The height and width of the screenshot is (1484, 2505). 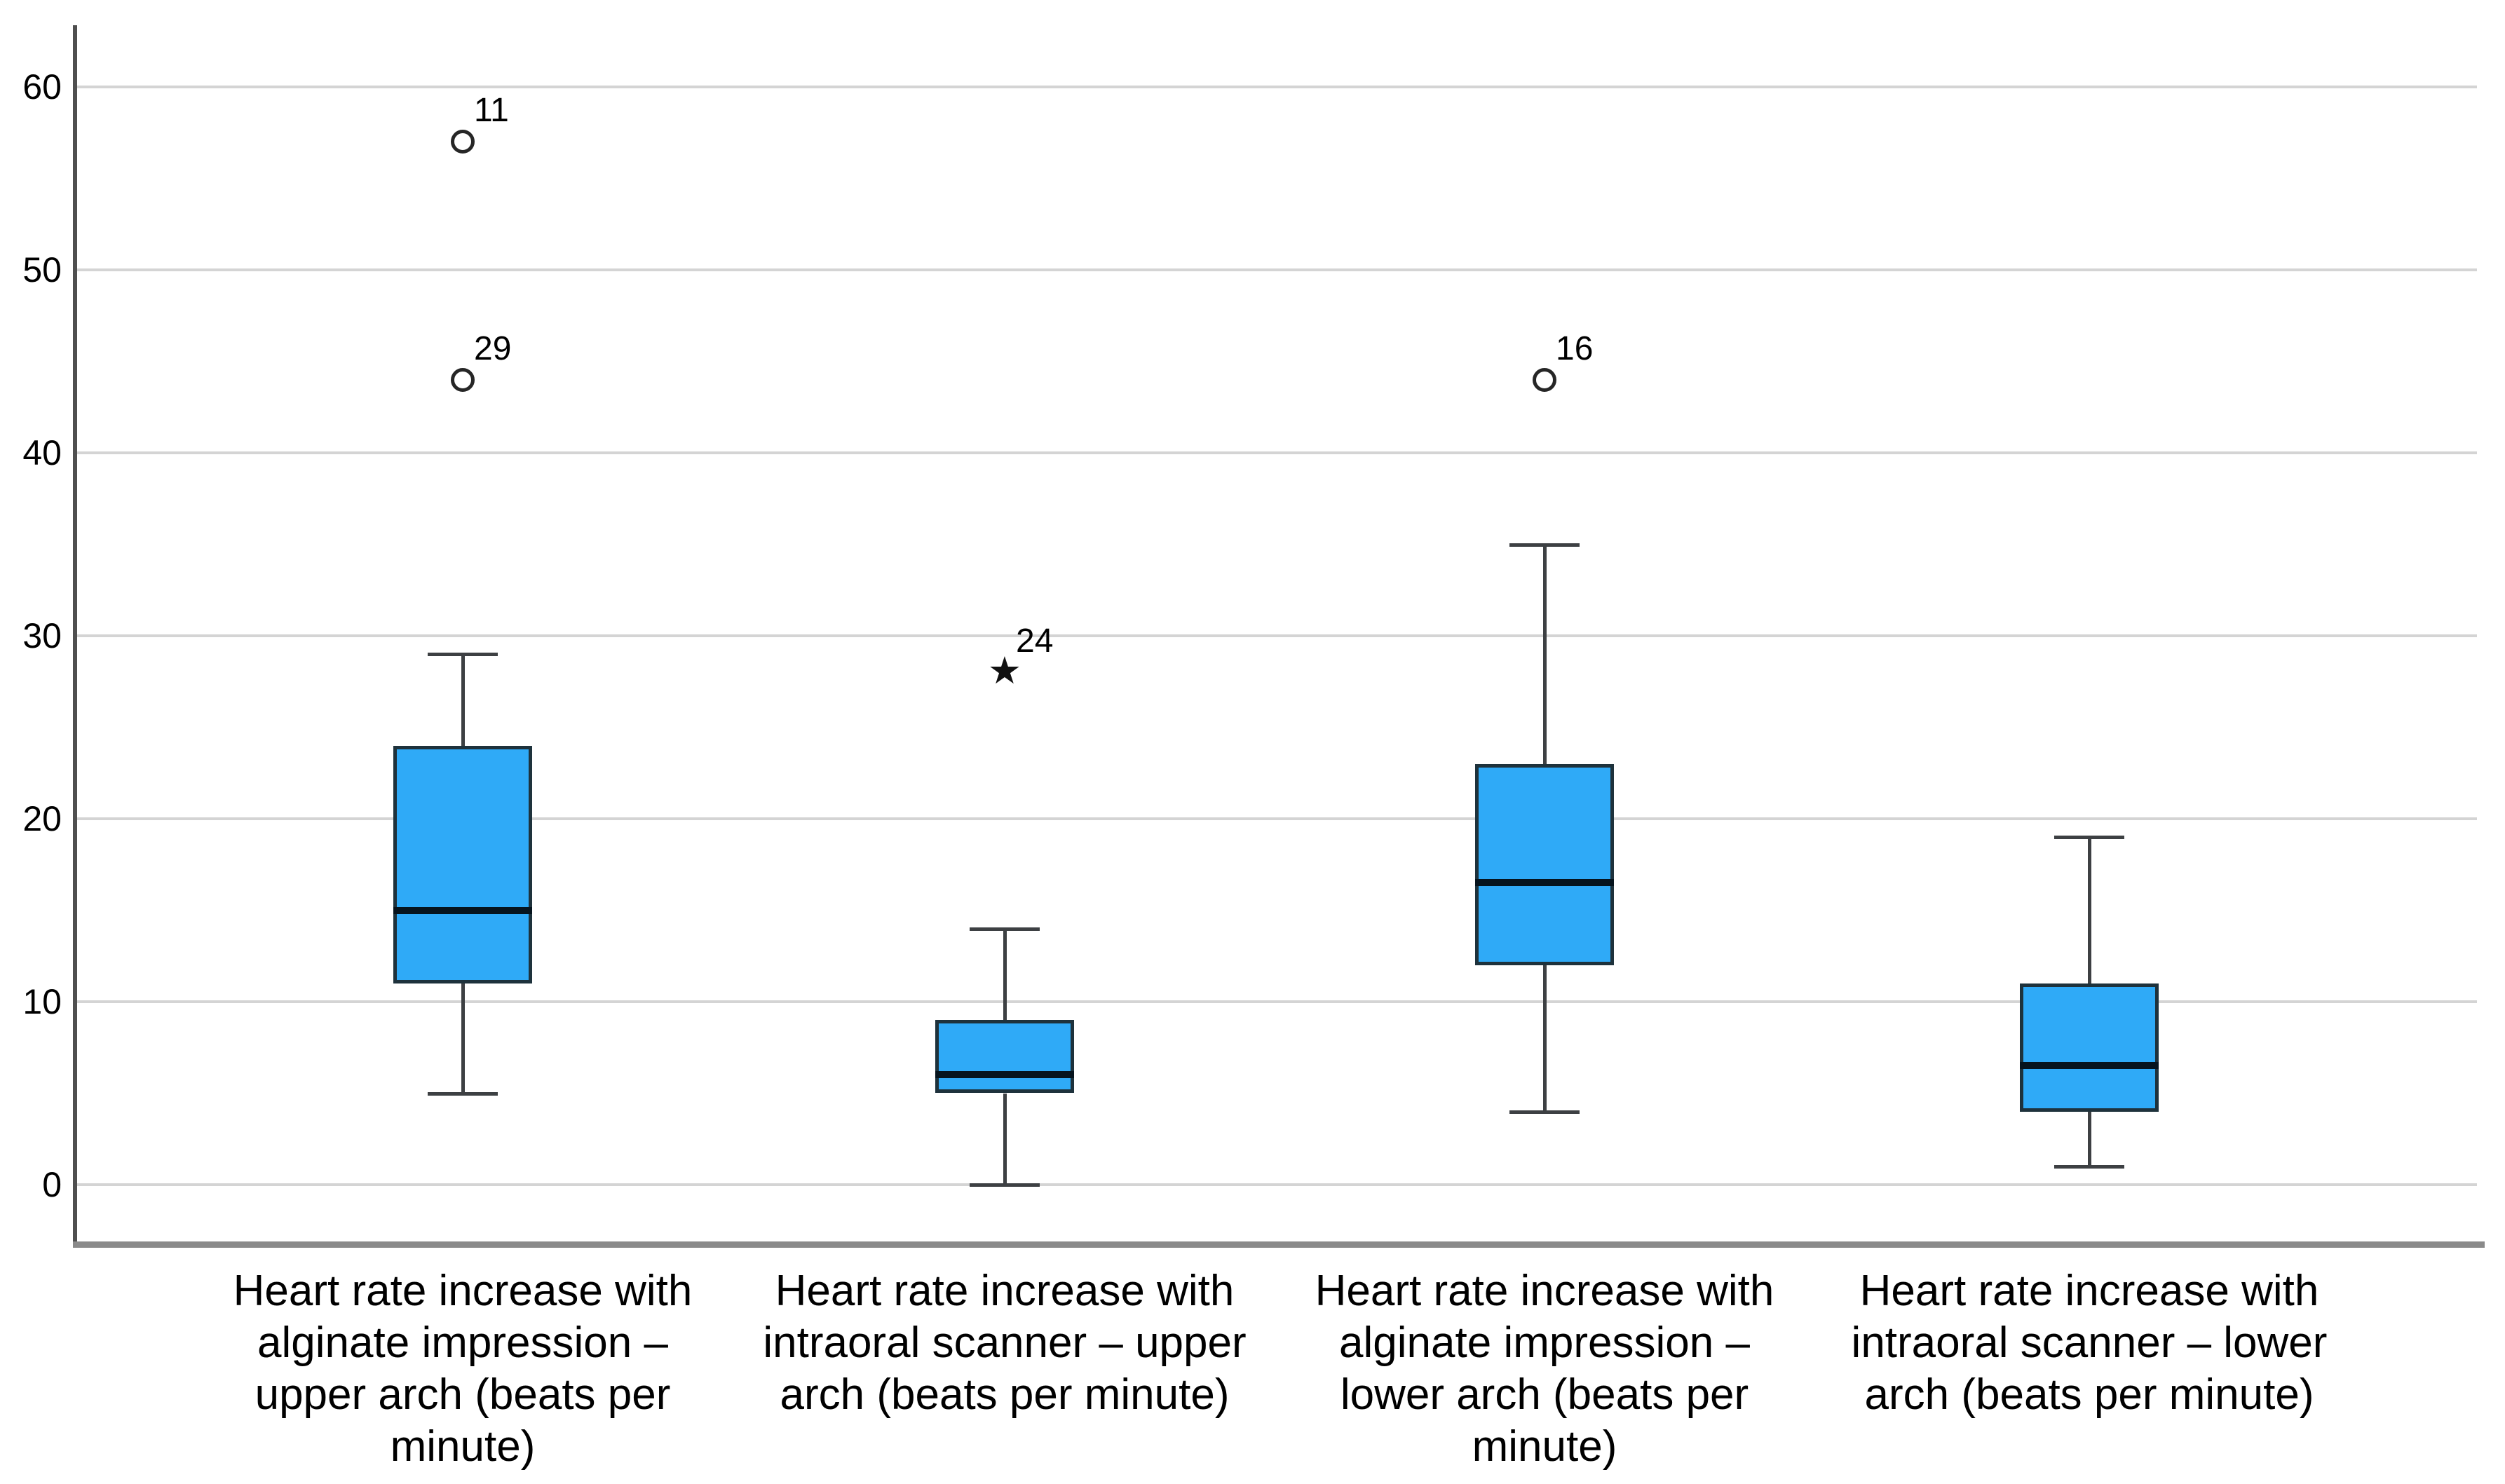 I want to click on x-category-label-line: upper arch (beats per, so click(x=462, y=1394).